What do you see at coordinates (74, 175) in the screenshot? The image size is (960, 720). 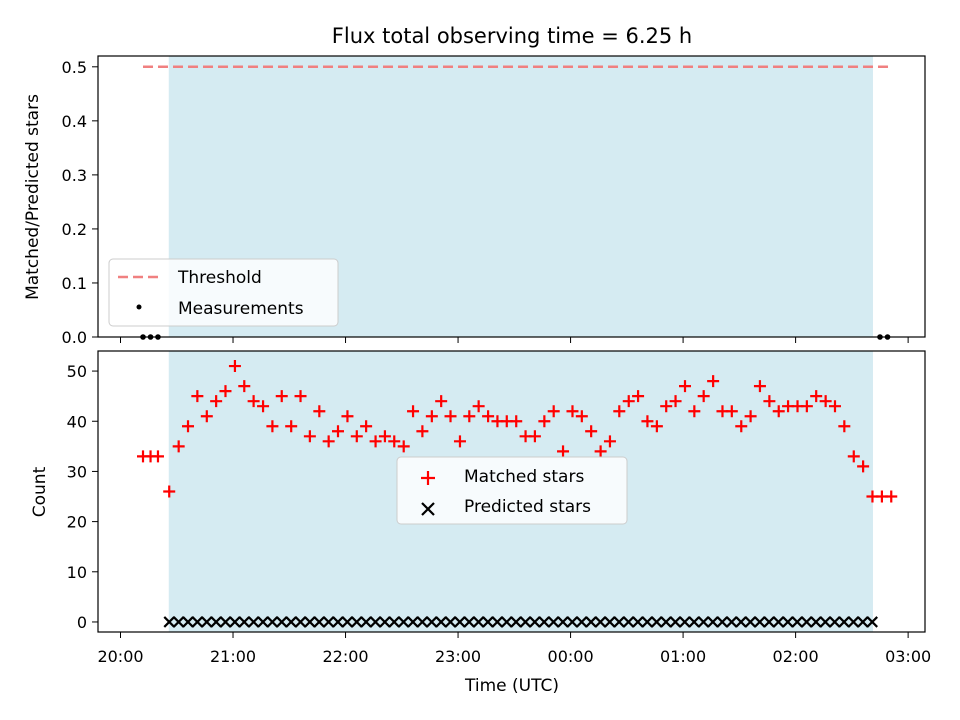 I see `top-y-tick-label: 0.3` at bounding box center [74, 175].